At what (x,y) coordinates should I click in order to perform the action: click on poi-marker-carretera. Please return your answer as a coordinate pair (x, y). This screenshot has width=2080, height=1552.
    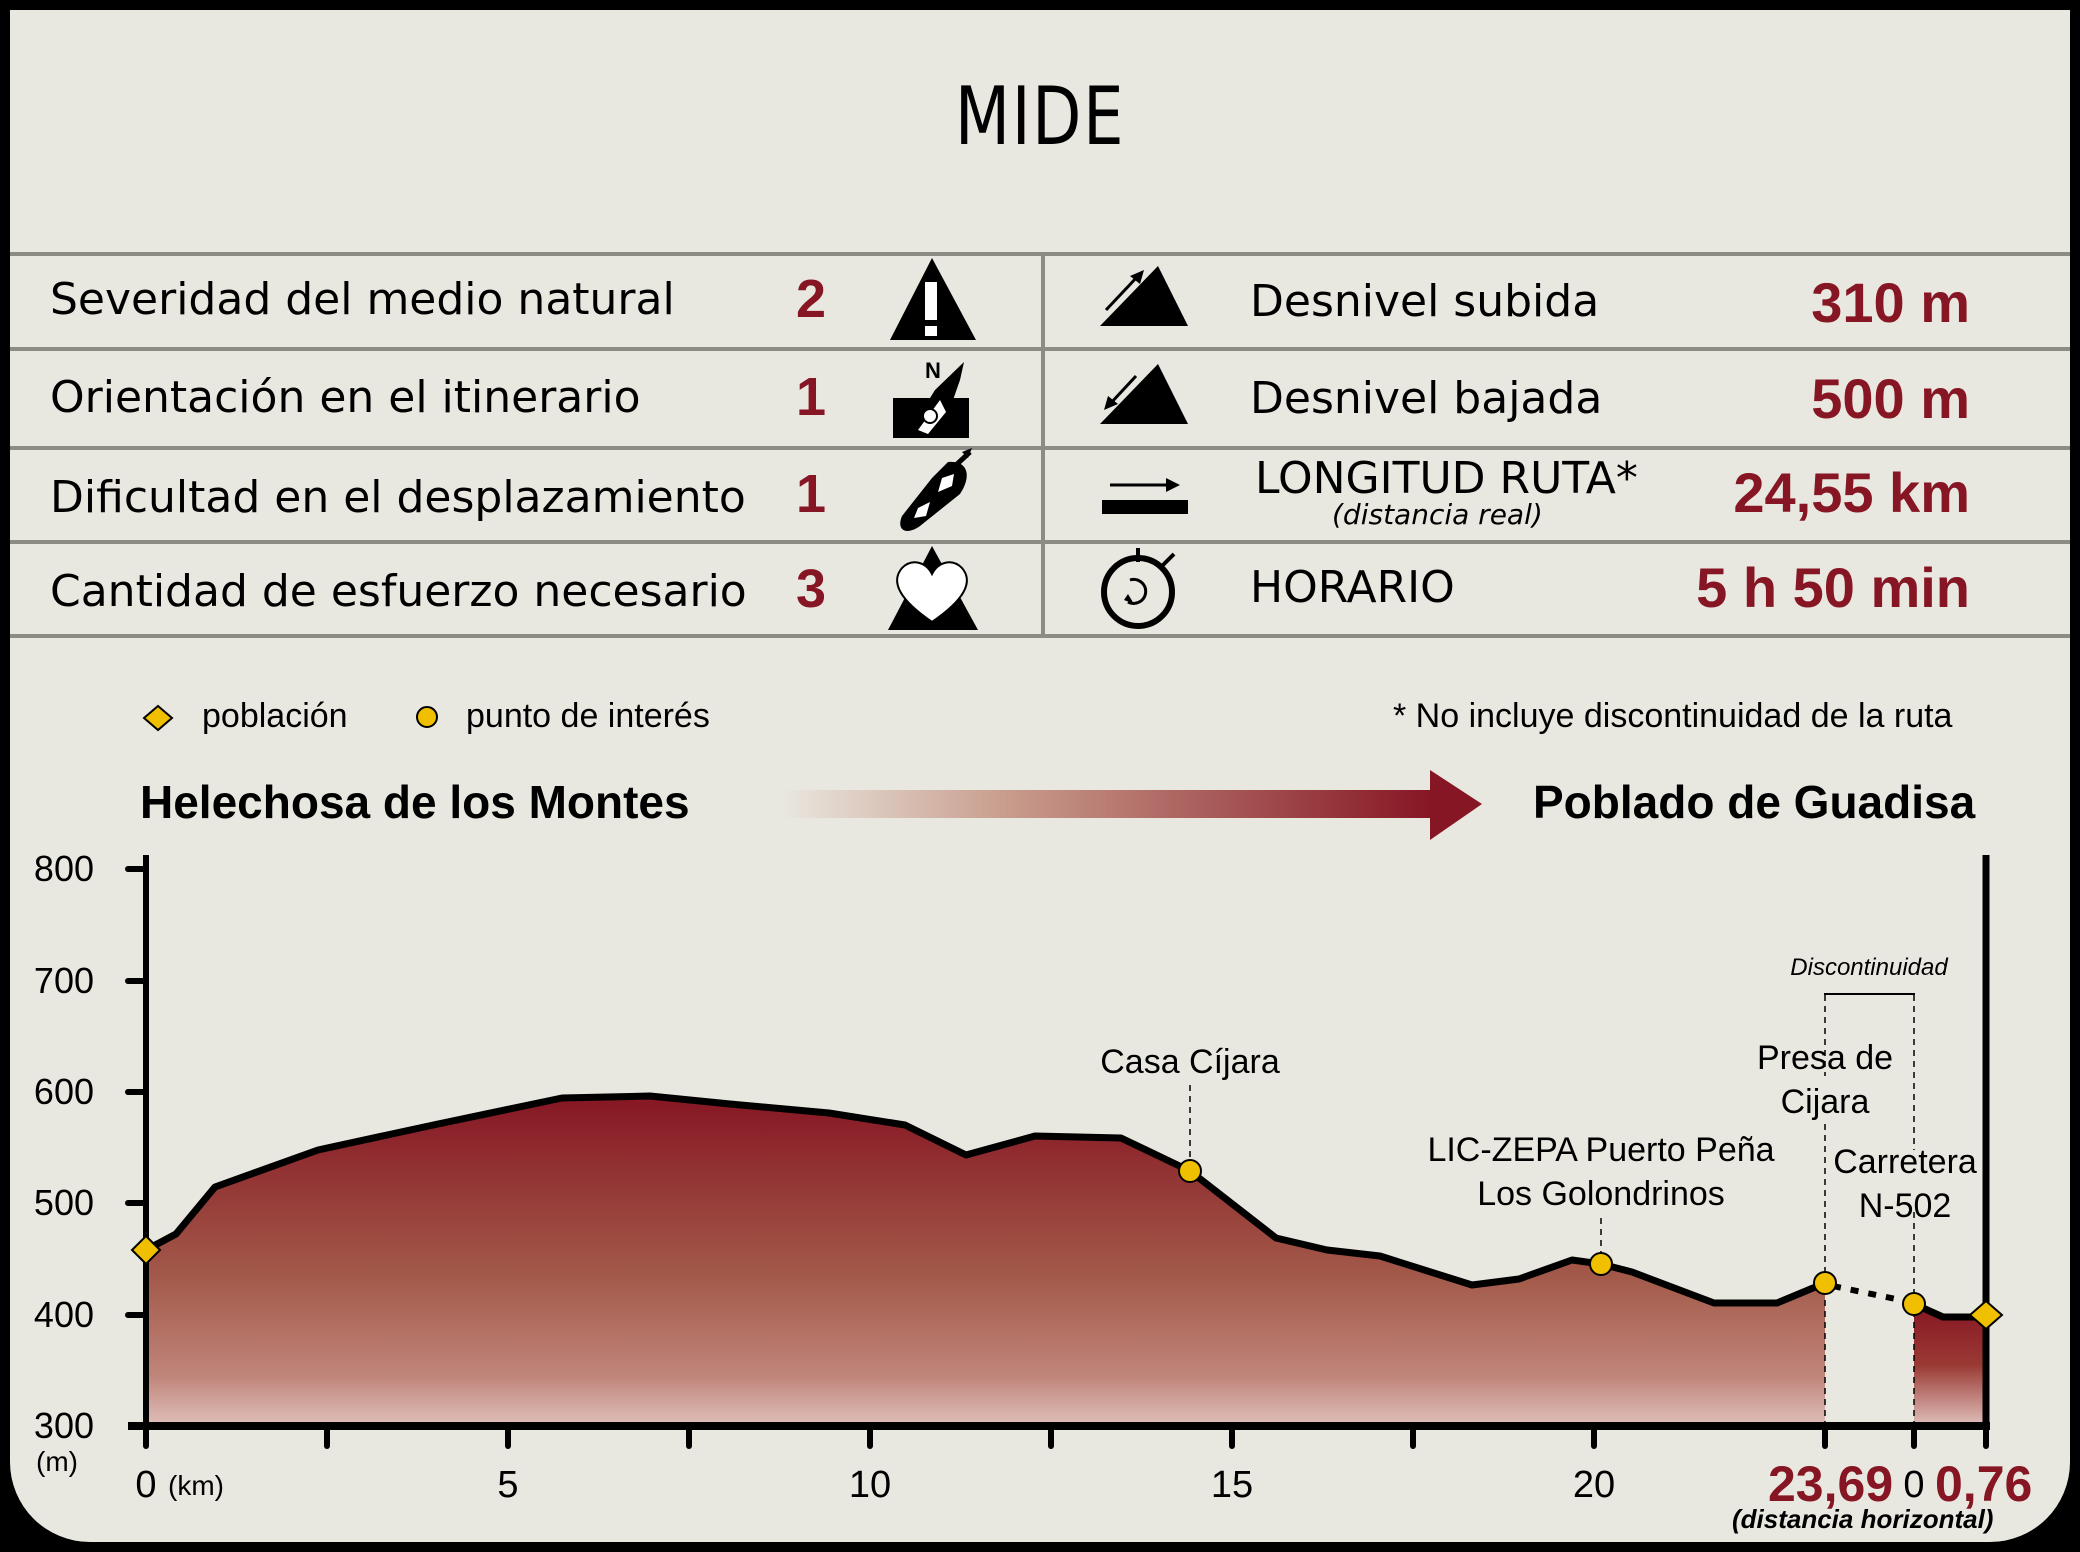
    Looking at the image, I should click on (1914, 1304).